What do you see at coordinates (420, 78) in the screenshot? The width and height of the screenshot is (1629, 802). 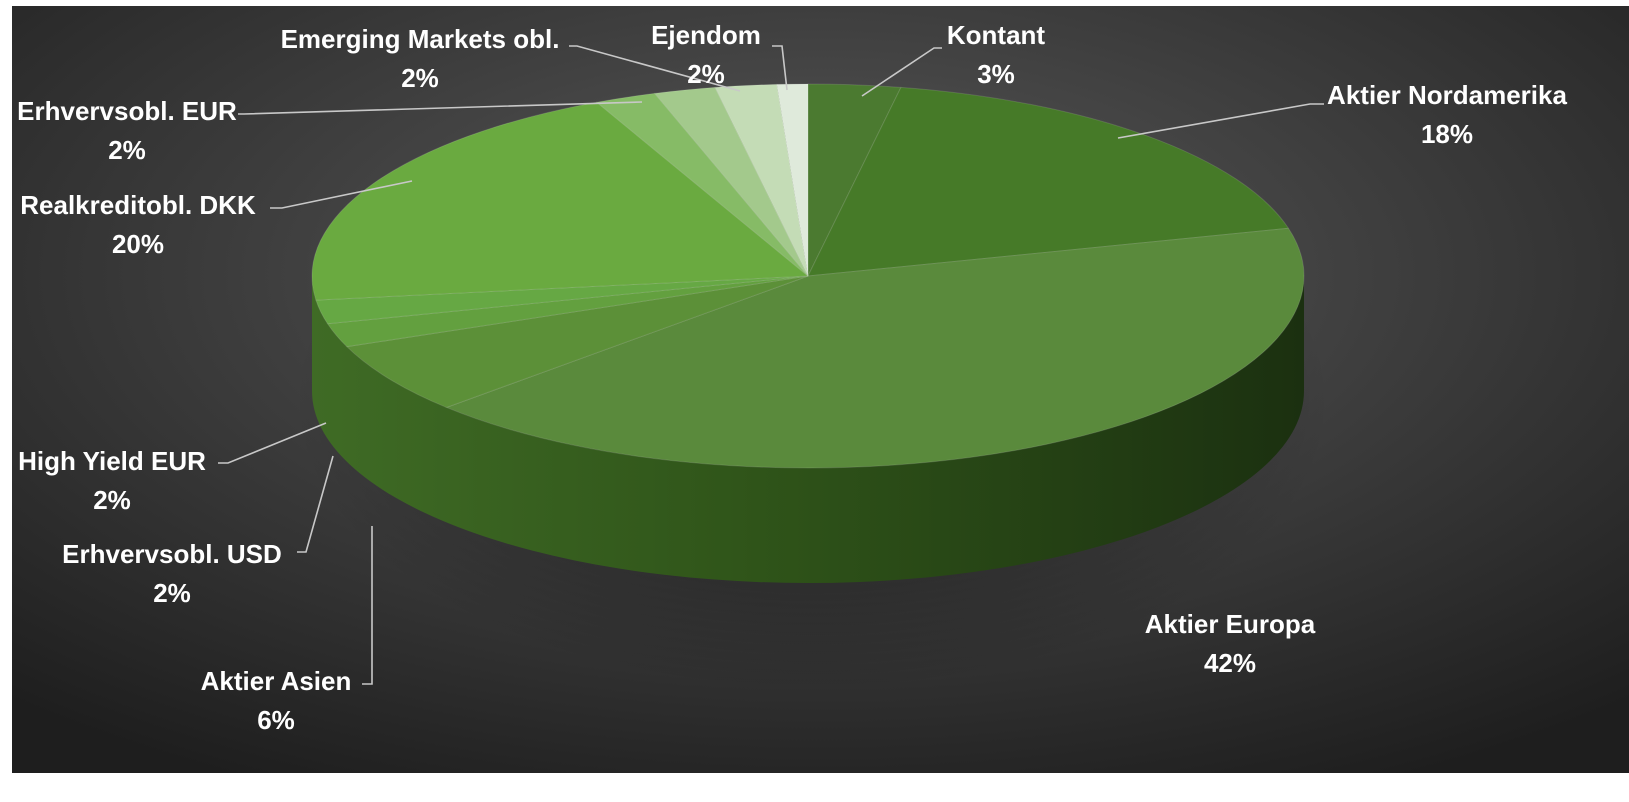 I see `slice-value-emerging-markets-obl: 2%` at bounding box center [420, 78].